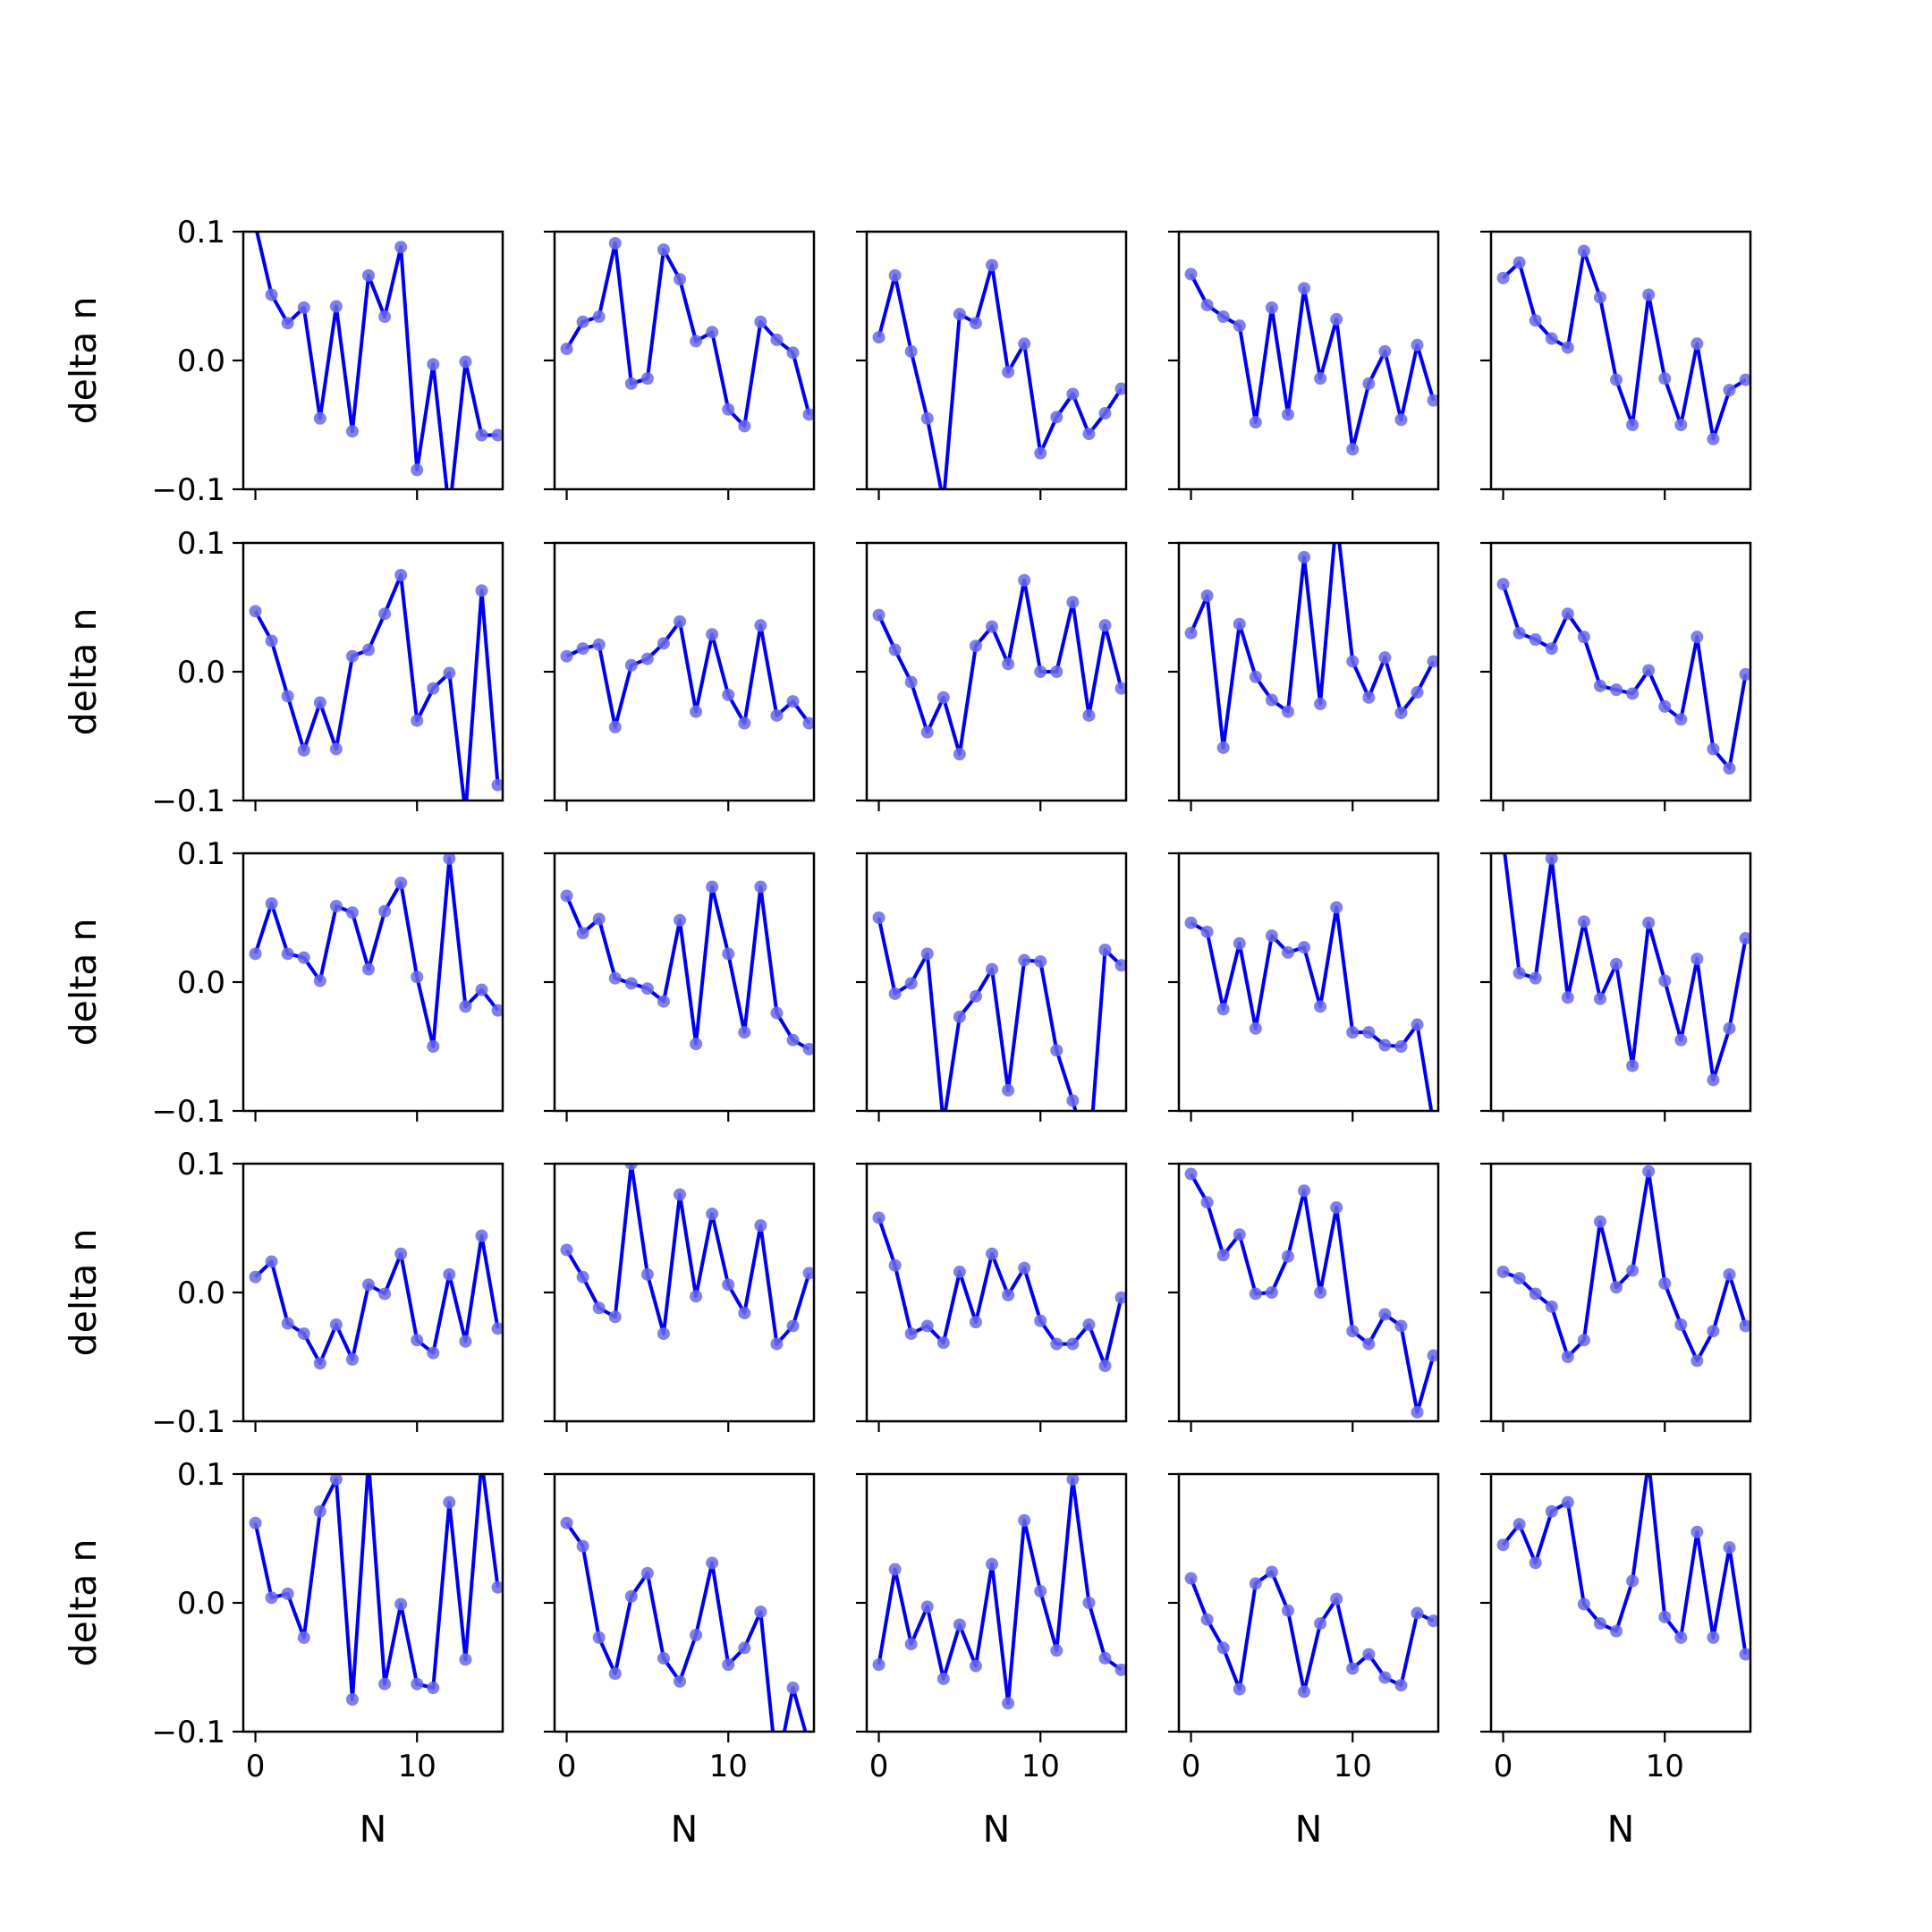 This screenshot has width=1932, height=1932. What do you see at coordinates (1616, 1661) in the screenshot?
I see `panel-r5-c5: 0 10 N` at bounding box center [1616, 1661].